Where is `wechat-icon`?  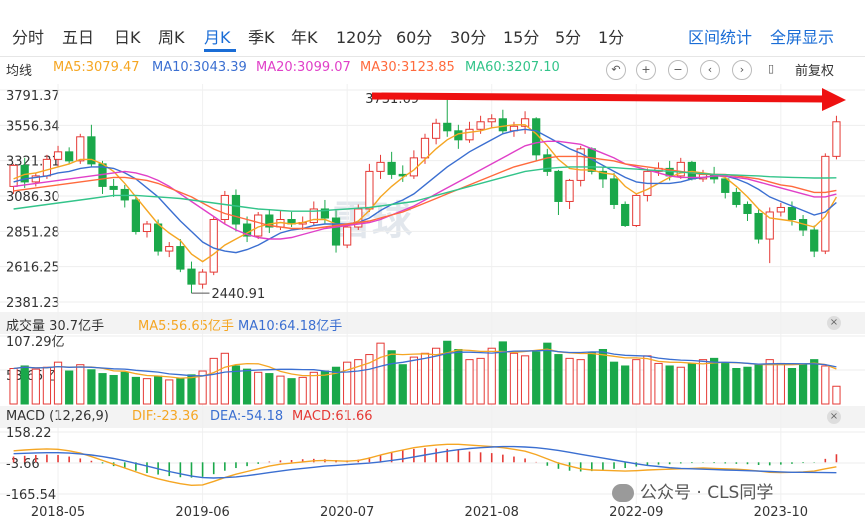 wechat-icon is located at coordinates (623, 493).